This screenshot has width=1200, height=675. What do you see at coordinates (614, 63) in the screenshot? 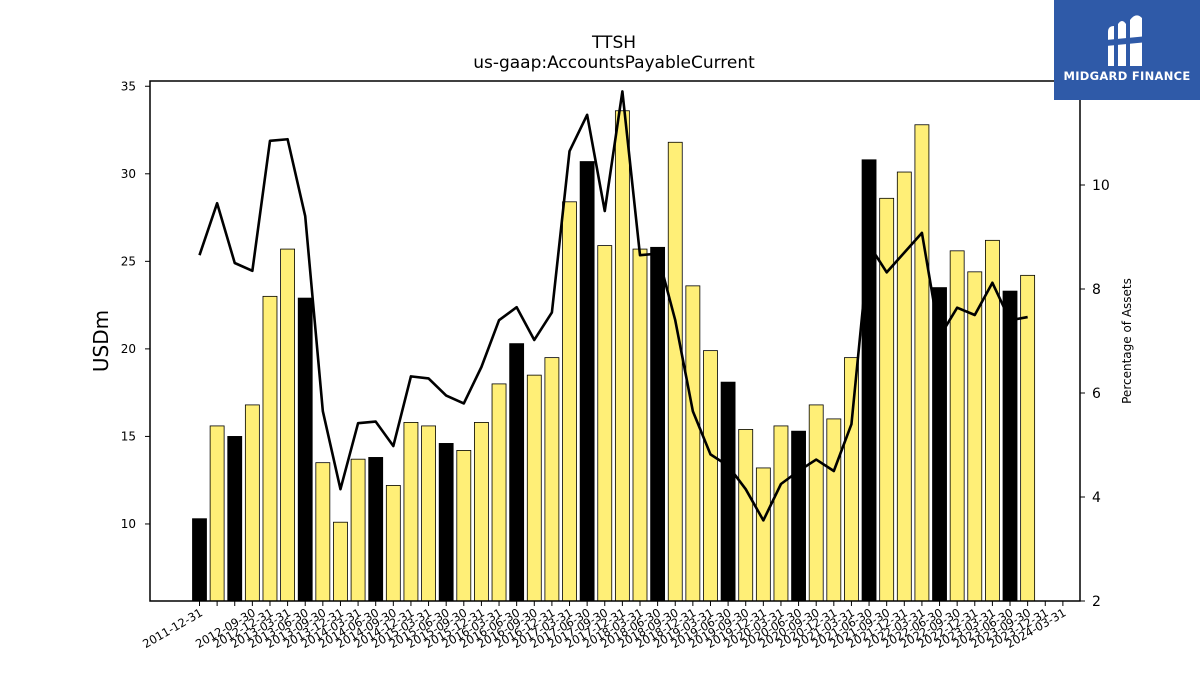
I see `chart-subtitle: us-gaap:AccountsPayableCurrent` at bounding box center [614, 63].